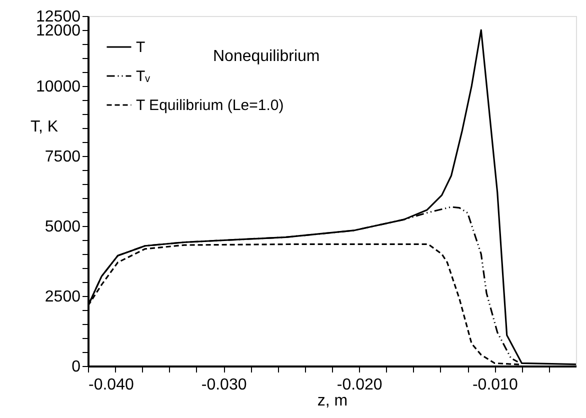 This screenshot has width=586, height=418. What do you see at coordinates (76, 367) in the screenshot?
I see `y-tick-label: 0` at bounding box center [76, 367].